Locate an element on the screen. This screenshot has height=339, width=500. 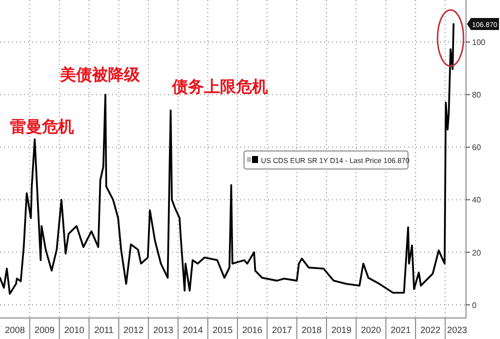
y-tick-label: 80 is located at coordinates (477, 95).